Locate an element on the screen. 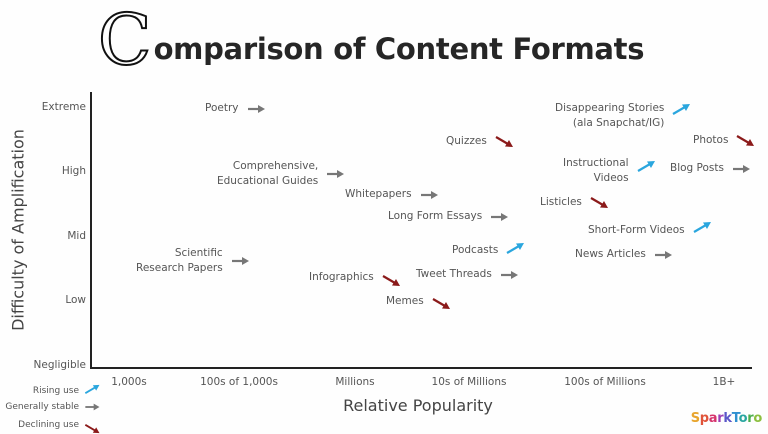 The width and height of the screenshot is (768, 434). point-whitepapers: Whitepapers is located at coordinates (391, 194).